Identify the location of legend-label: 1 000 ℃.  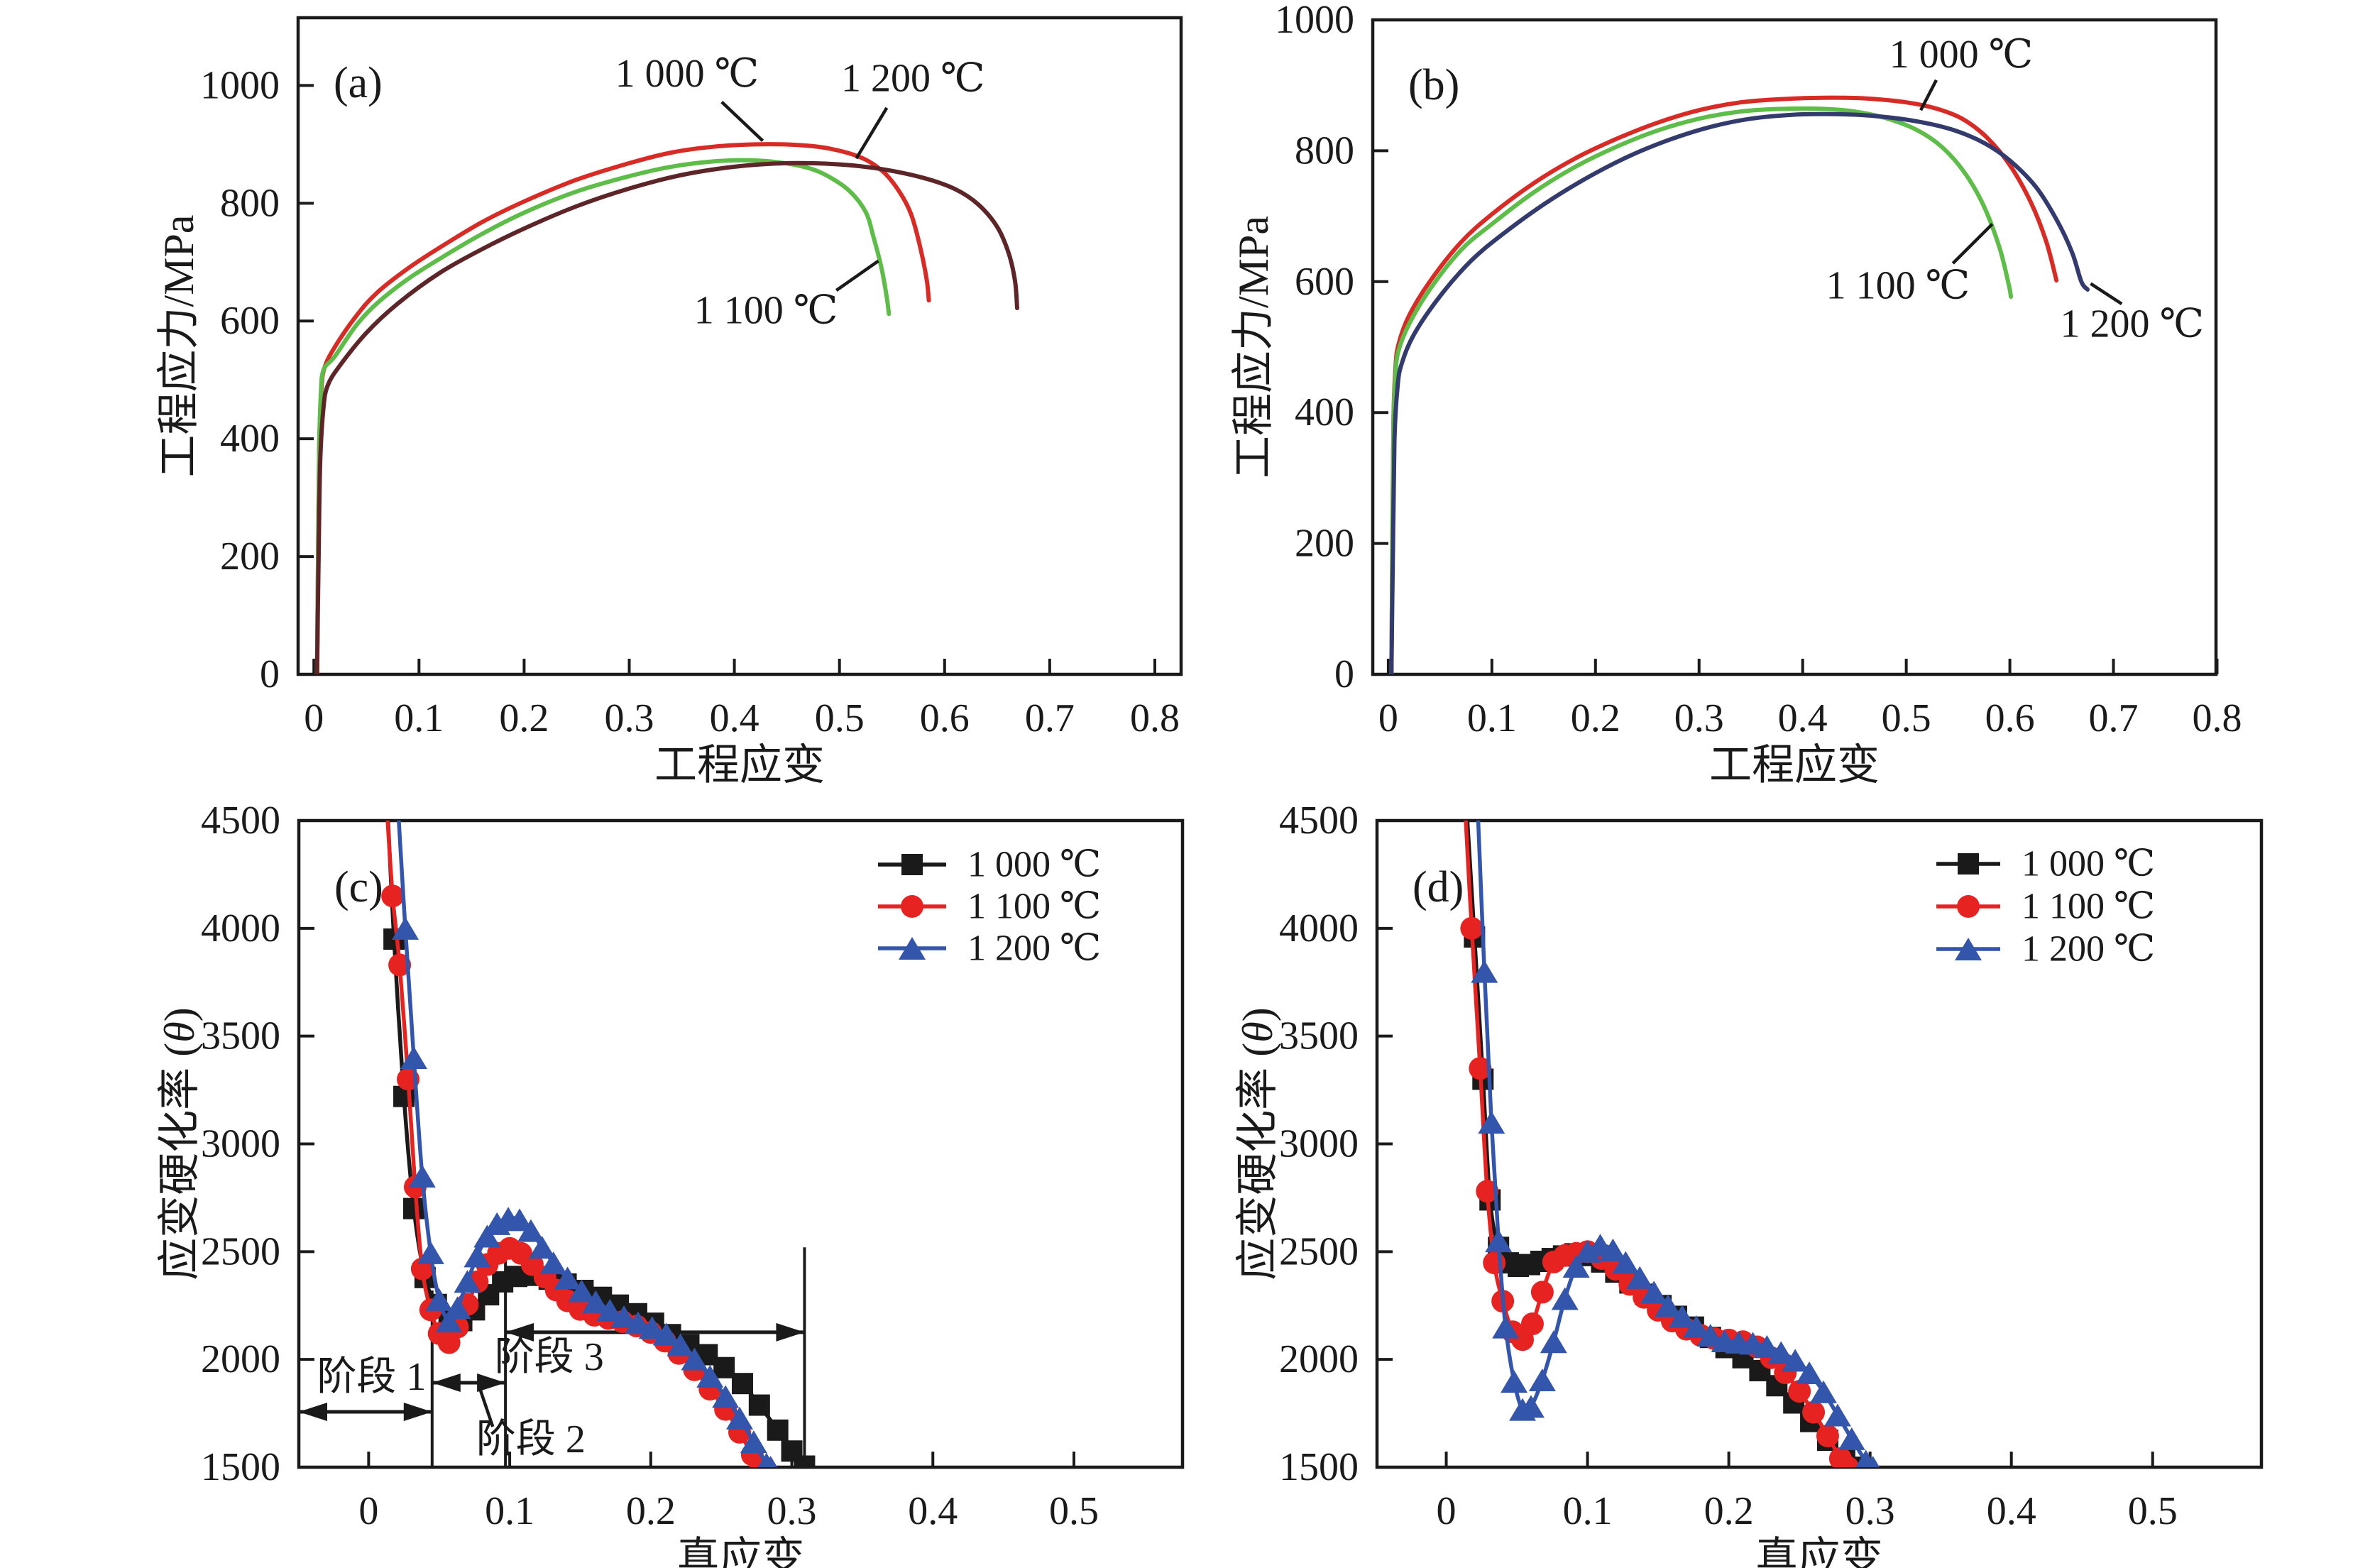
(1034, 865).